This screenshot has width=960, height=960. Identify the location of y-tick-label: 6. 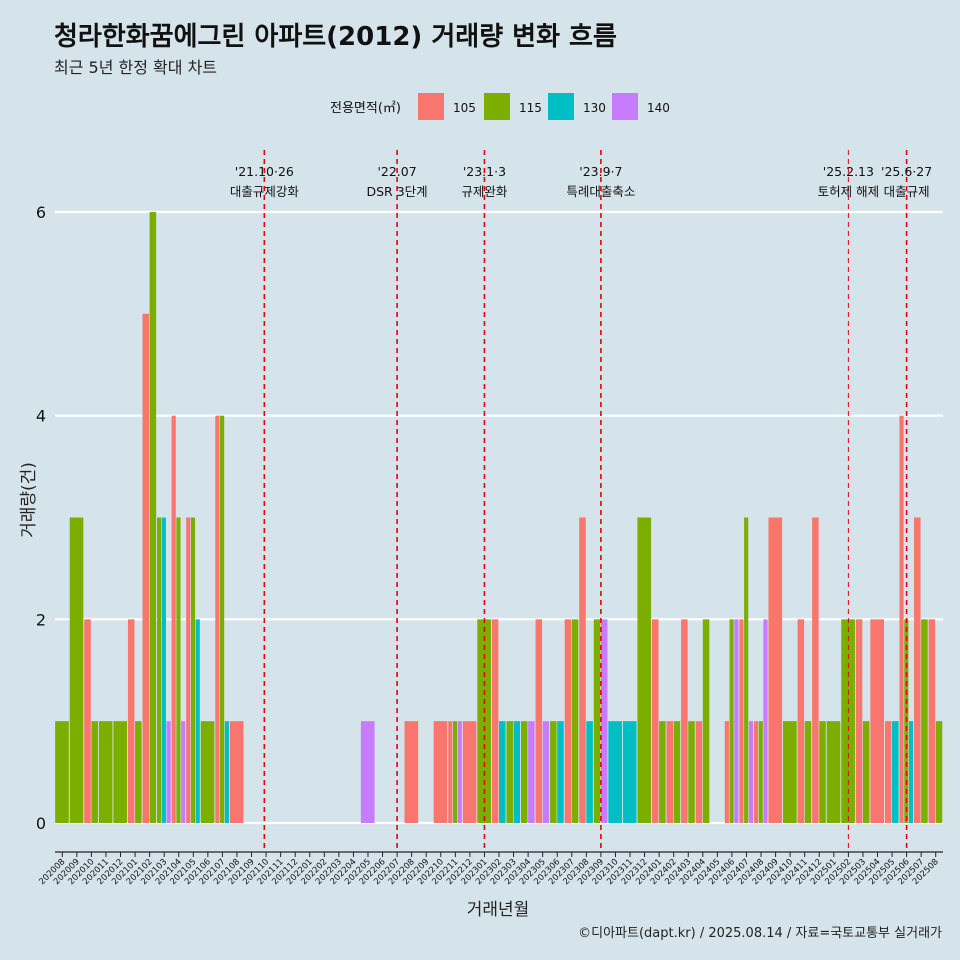
(41, 212).